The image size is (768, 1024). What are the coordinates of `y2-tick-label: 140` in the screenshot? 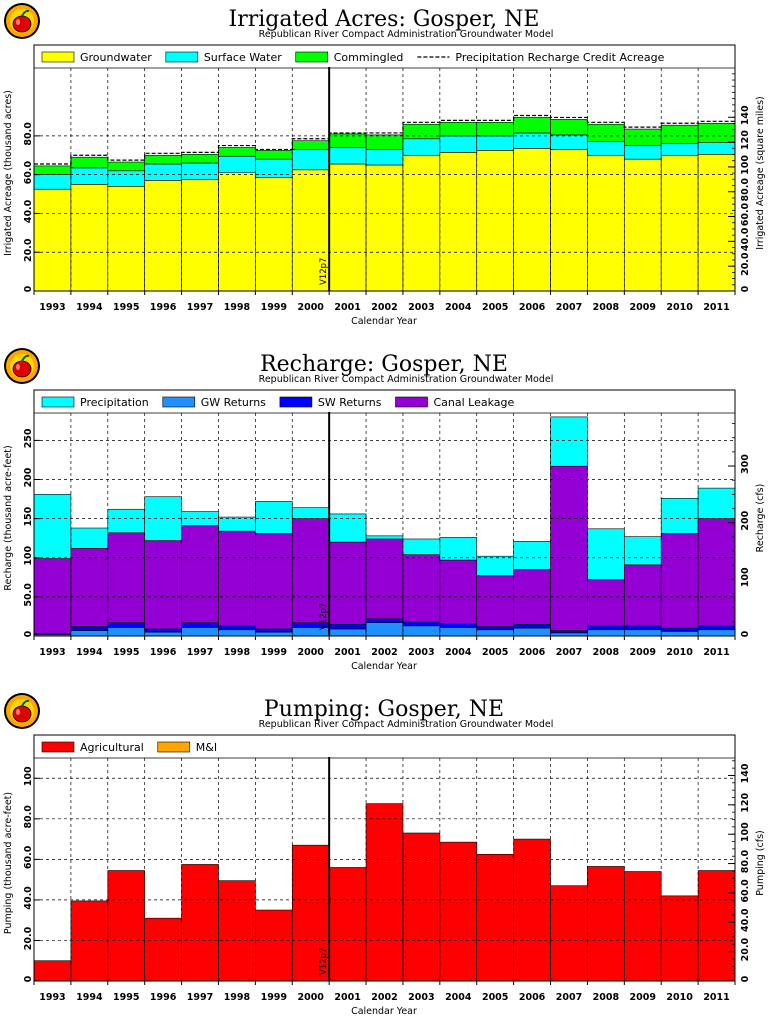 It's located at (745, 773).